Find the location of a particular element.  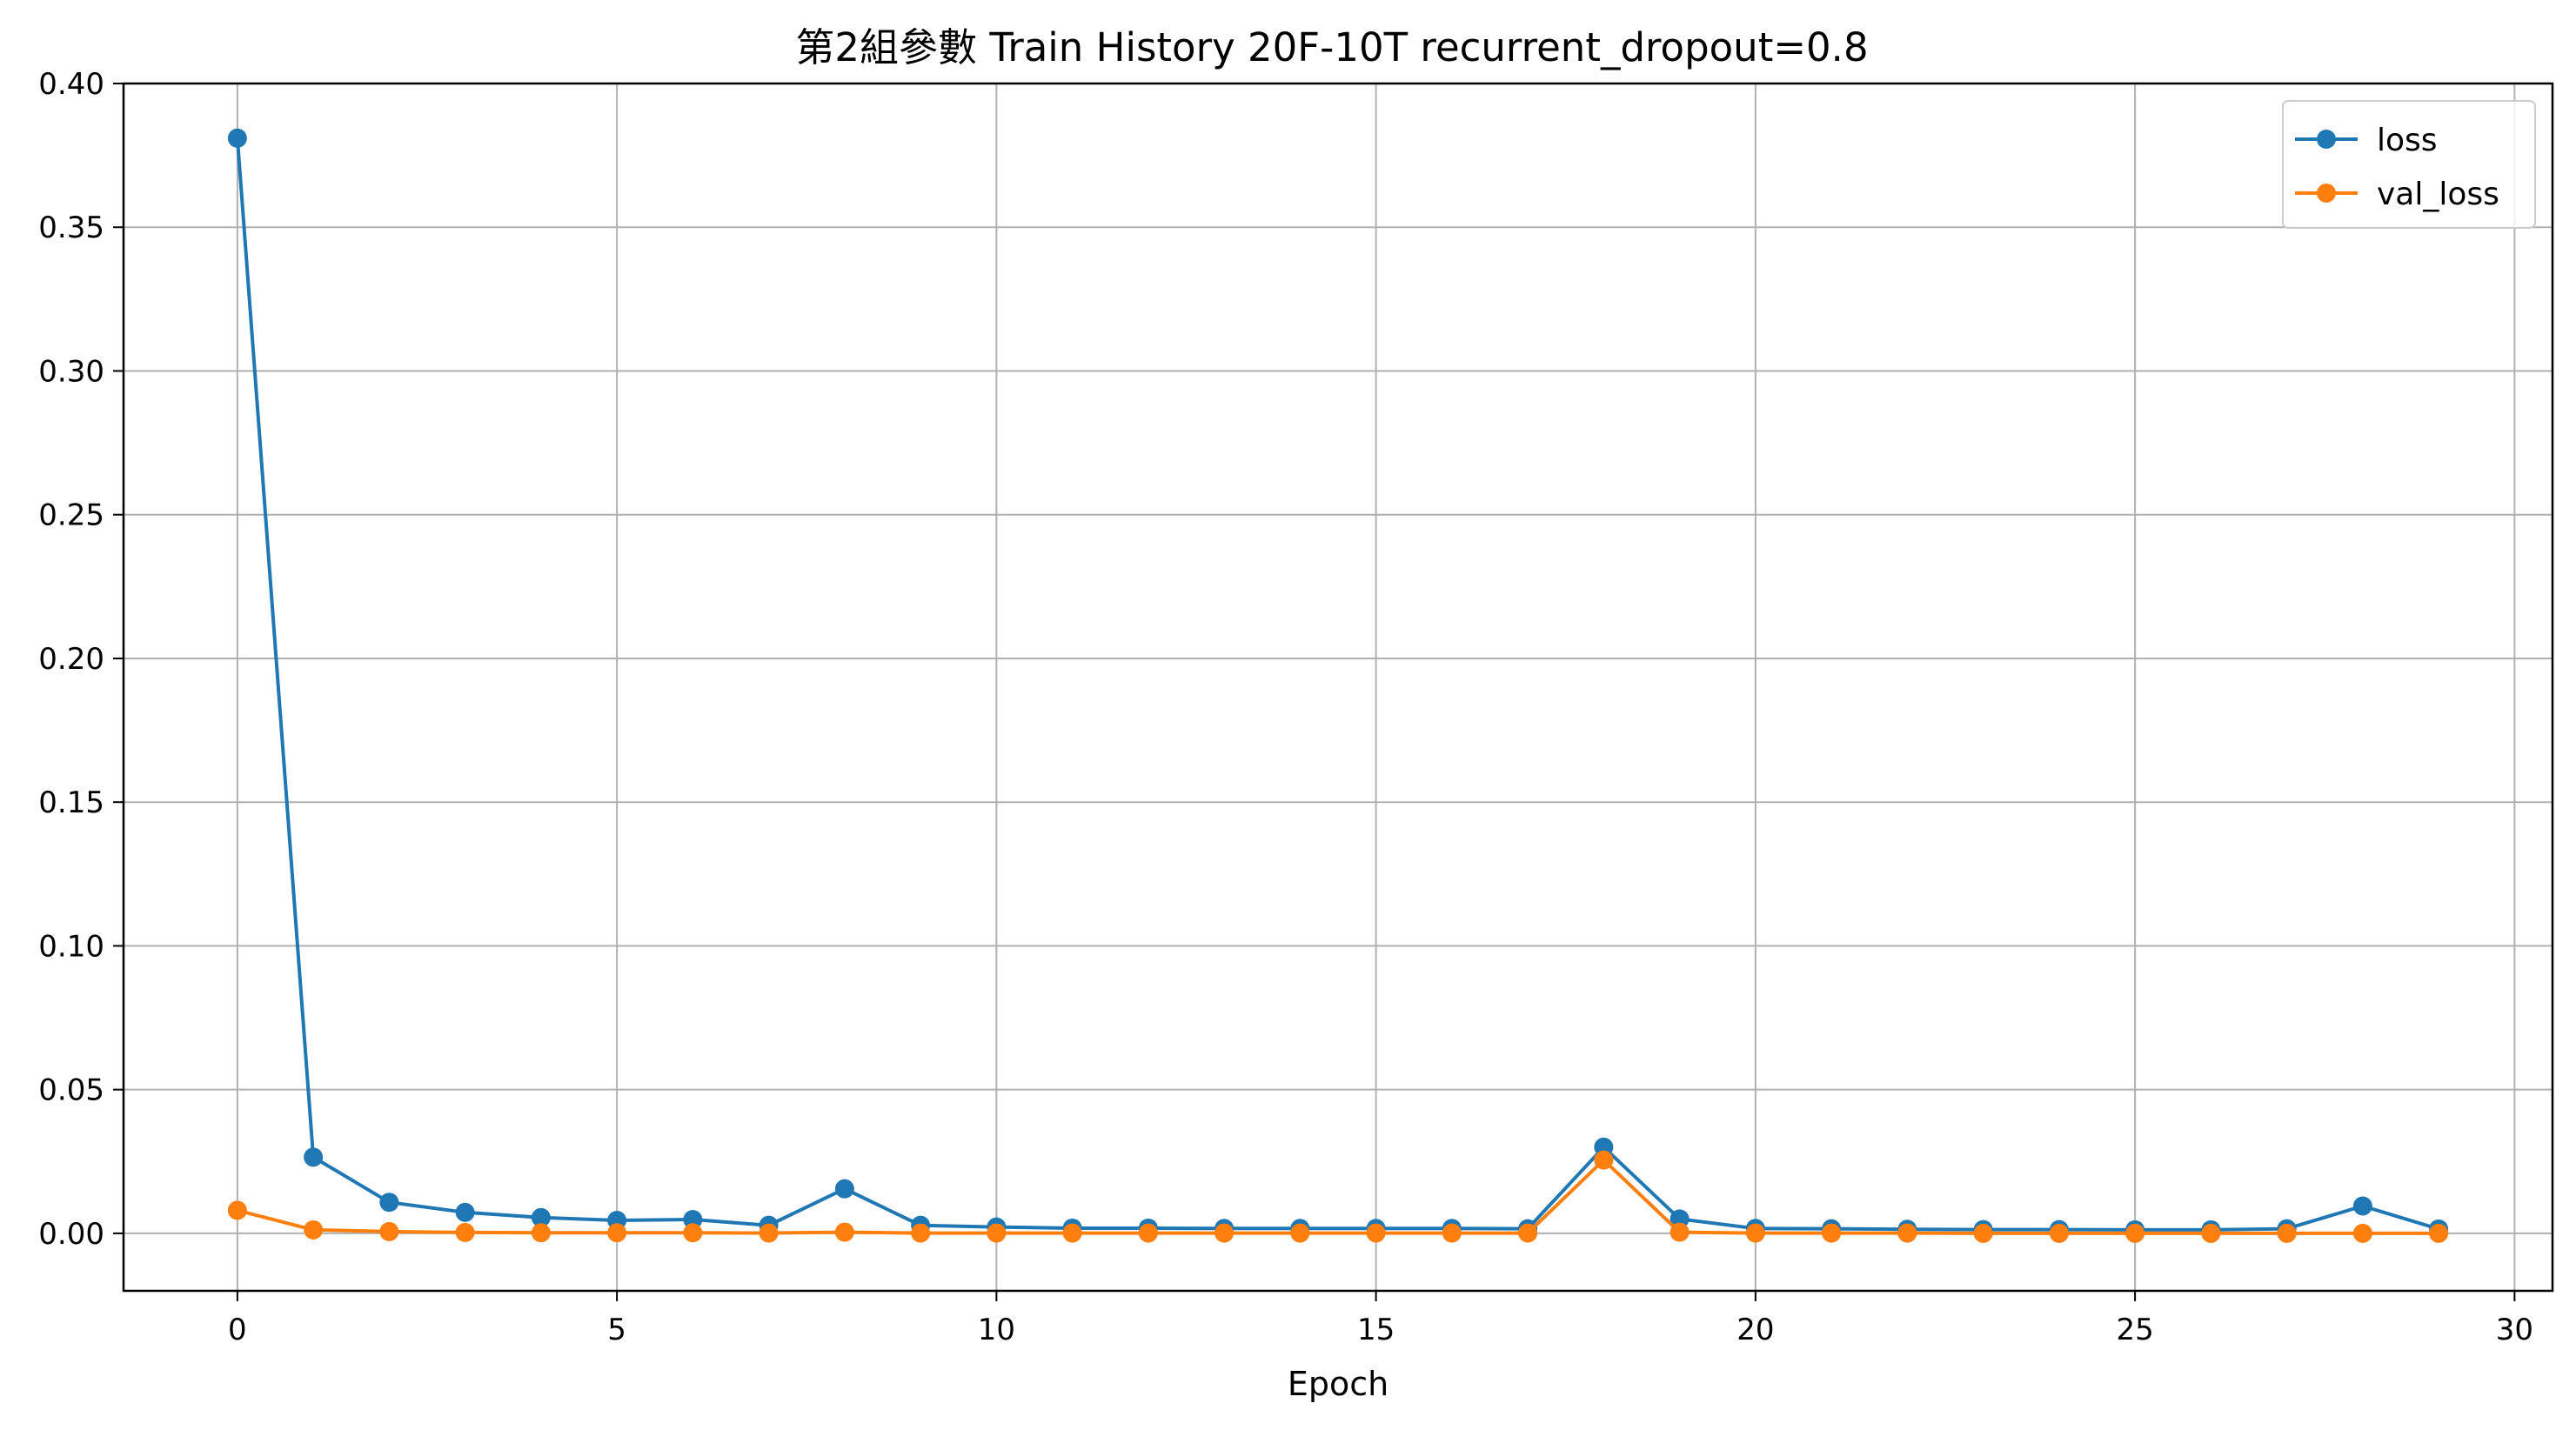

legend-label: loss is located at coordinates (2407, 140).